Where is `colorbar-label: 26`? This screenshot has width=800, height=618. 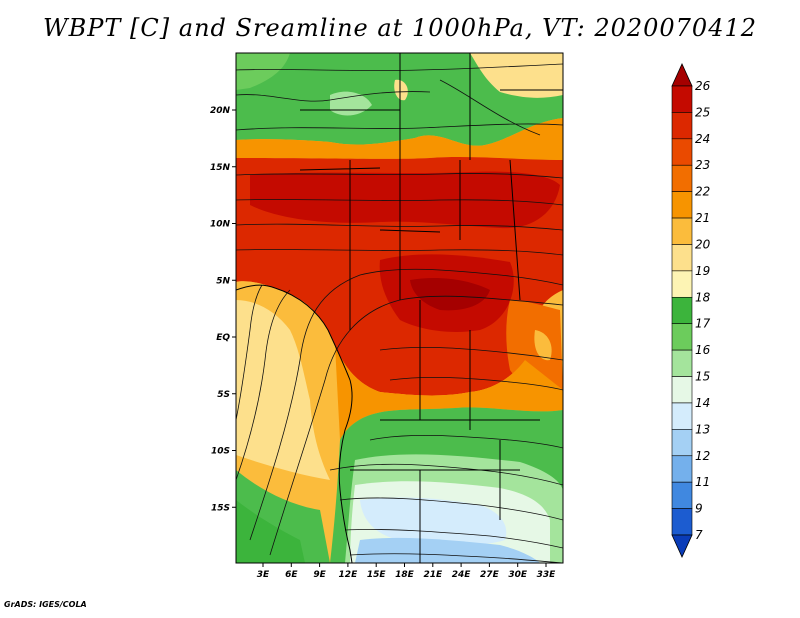
colorbar-label: 26 is located at coordinates (703, 86).